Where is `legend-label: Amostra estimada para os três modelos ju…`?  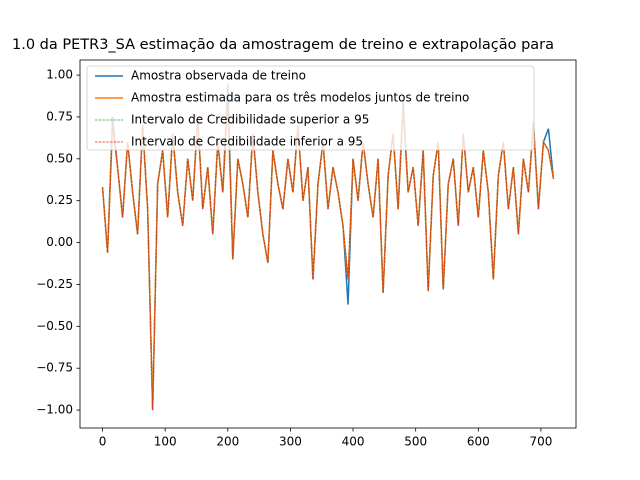
legend-label: Amostra estimada para os três modelos ju… is located at coordinates (300, 98).